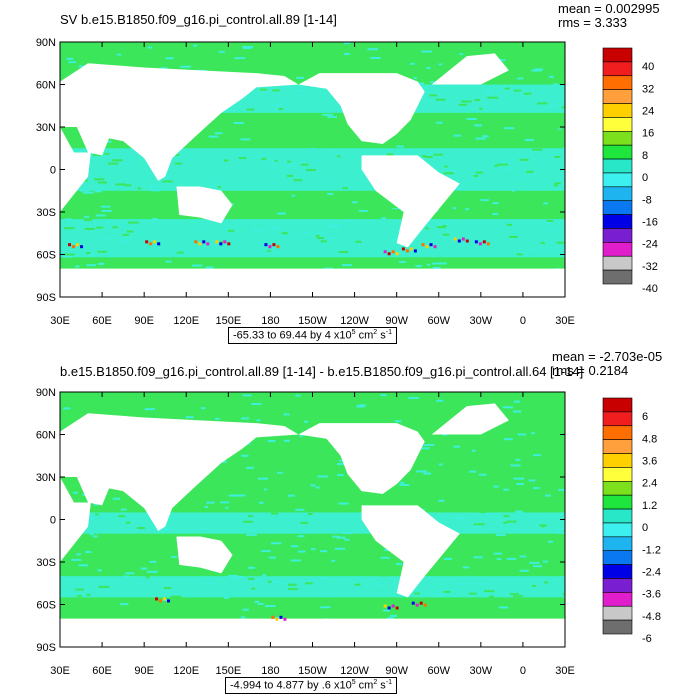 This screenshot has height=700, width=700. Describe the element at coordinates (53, 171) in the screenshot. I see `lat-tick-label: 0` at that location.